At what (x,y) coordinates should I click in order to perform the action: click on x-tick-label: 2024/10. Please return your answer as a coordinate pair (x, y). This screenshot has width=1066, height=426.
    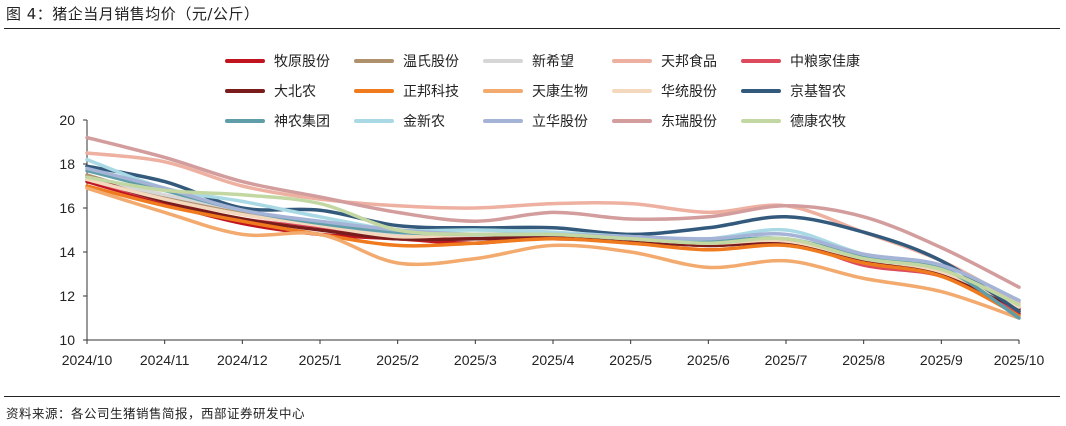
    Looking at the image, I should click on (87, 360).